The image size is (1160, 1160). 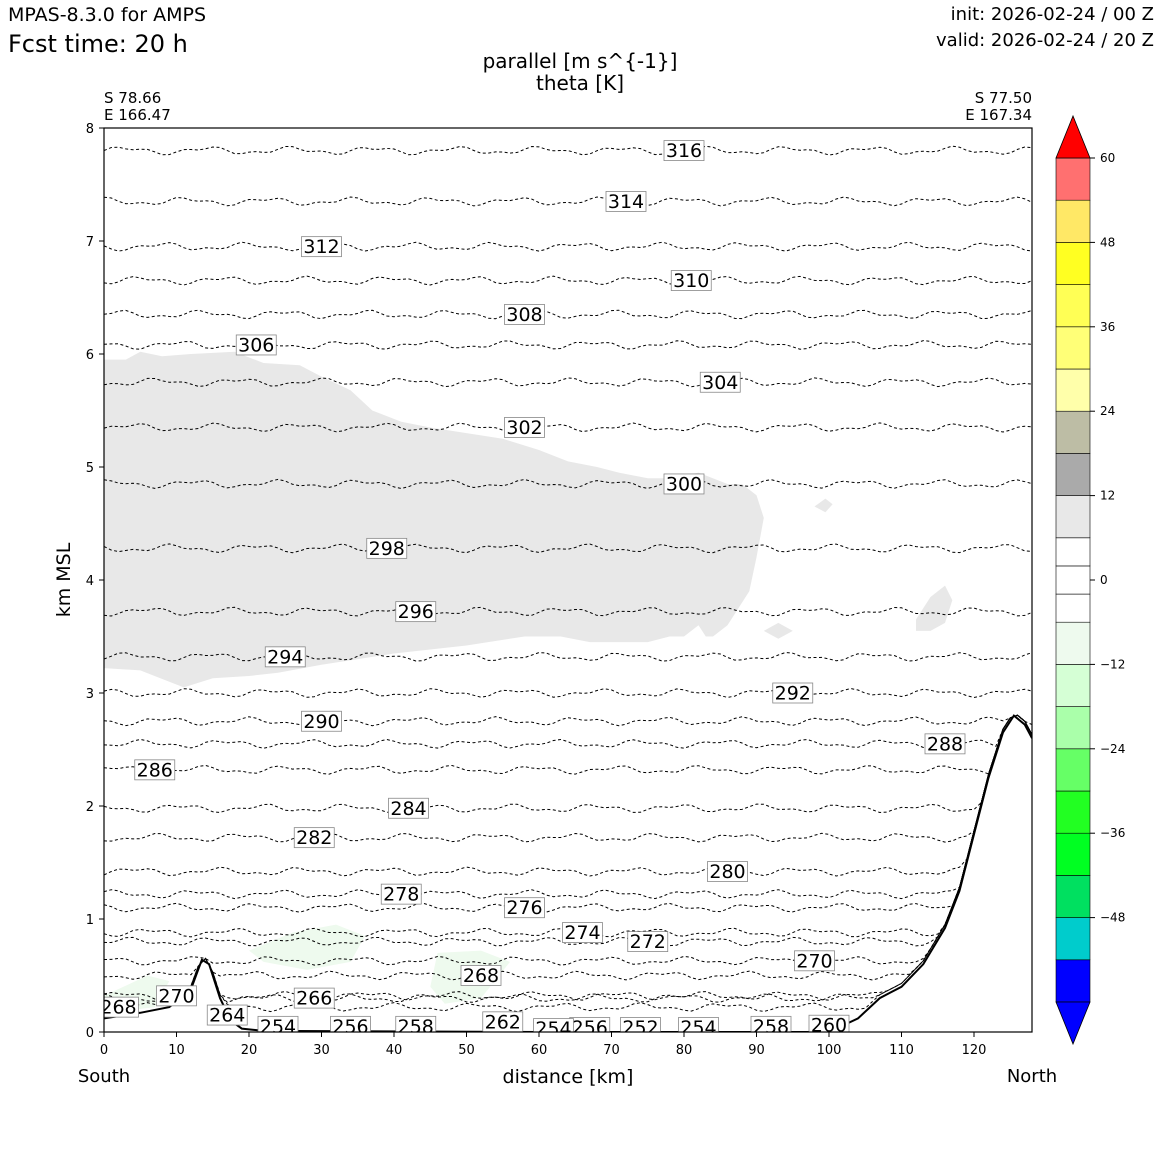 I want to click on colorbar: 60 48 36 24 12 0 −12 −24 −36 −48, so click(x=1090, y=580).